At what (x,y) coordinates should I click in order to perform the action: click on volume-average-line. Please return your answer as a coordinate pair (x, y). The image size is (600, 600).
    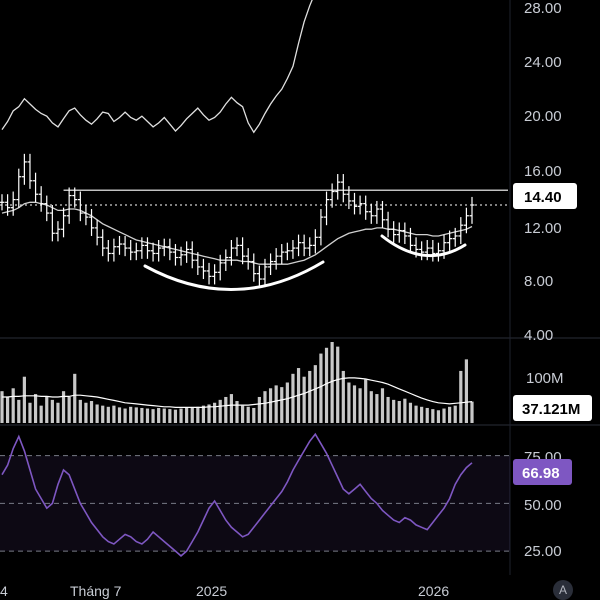
    Looking at the image, I should click on (237, 392).